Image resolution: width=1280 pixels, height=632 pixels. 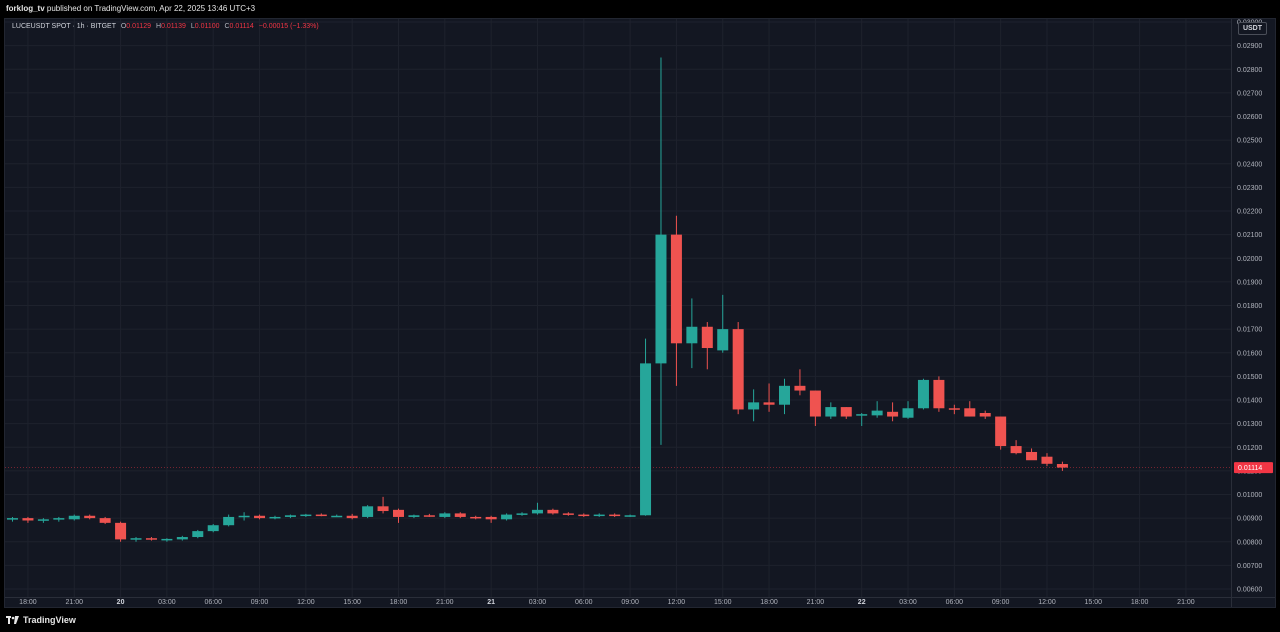 I want to click on price-tick-label: 0.02200, so click(x=1249, y=212).